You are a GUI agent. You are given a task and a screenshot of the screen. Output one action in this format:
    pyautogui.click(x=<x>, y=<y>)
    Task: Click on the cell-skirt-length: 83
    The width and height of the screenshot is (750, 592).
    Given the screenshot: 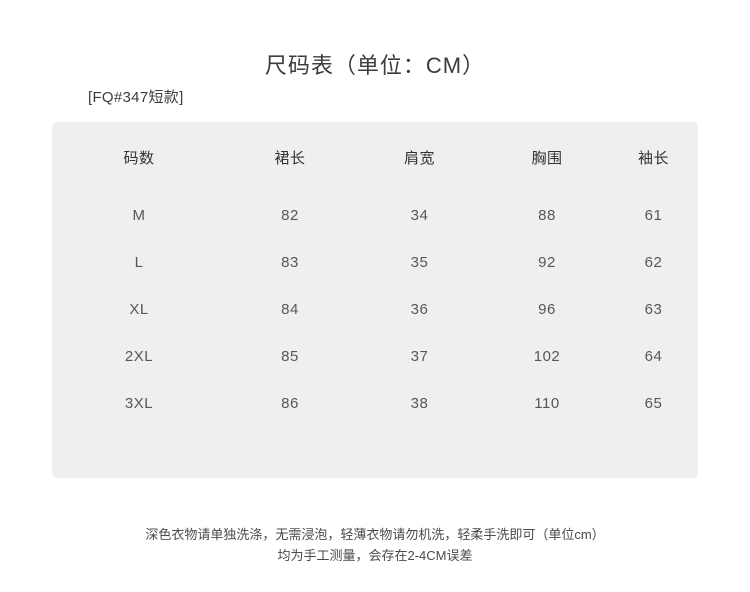 What is the action you would take?
    pyautogui.click(x=290, y=262)
    